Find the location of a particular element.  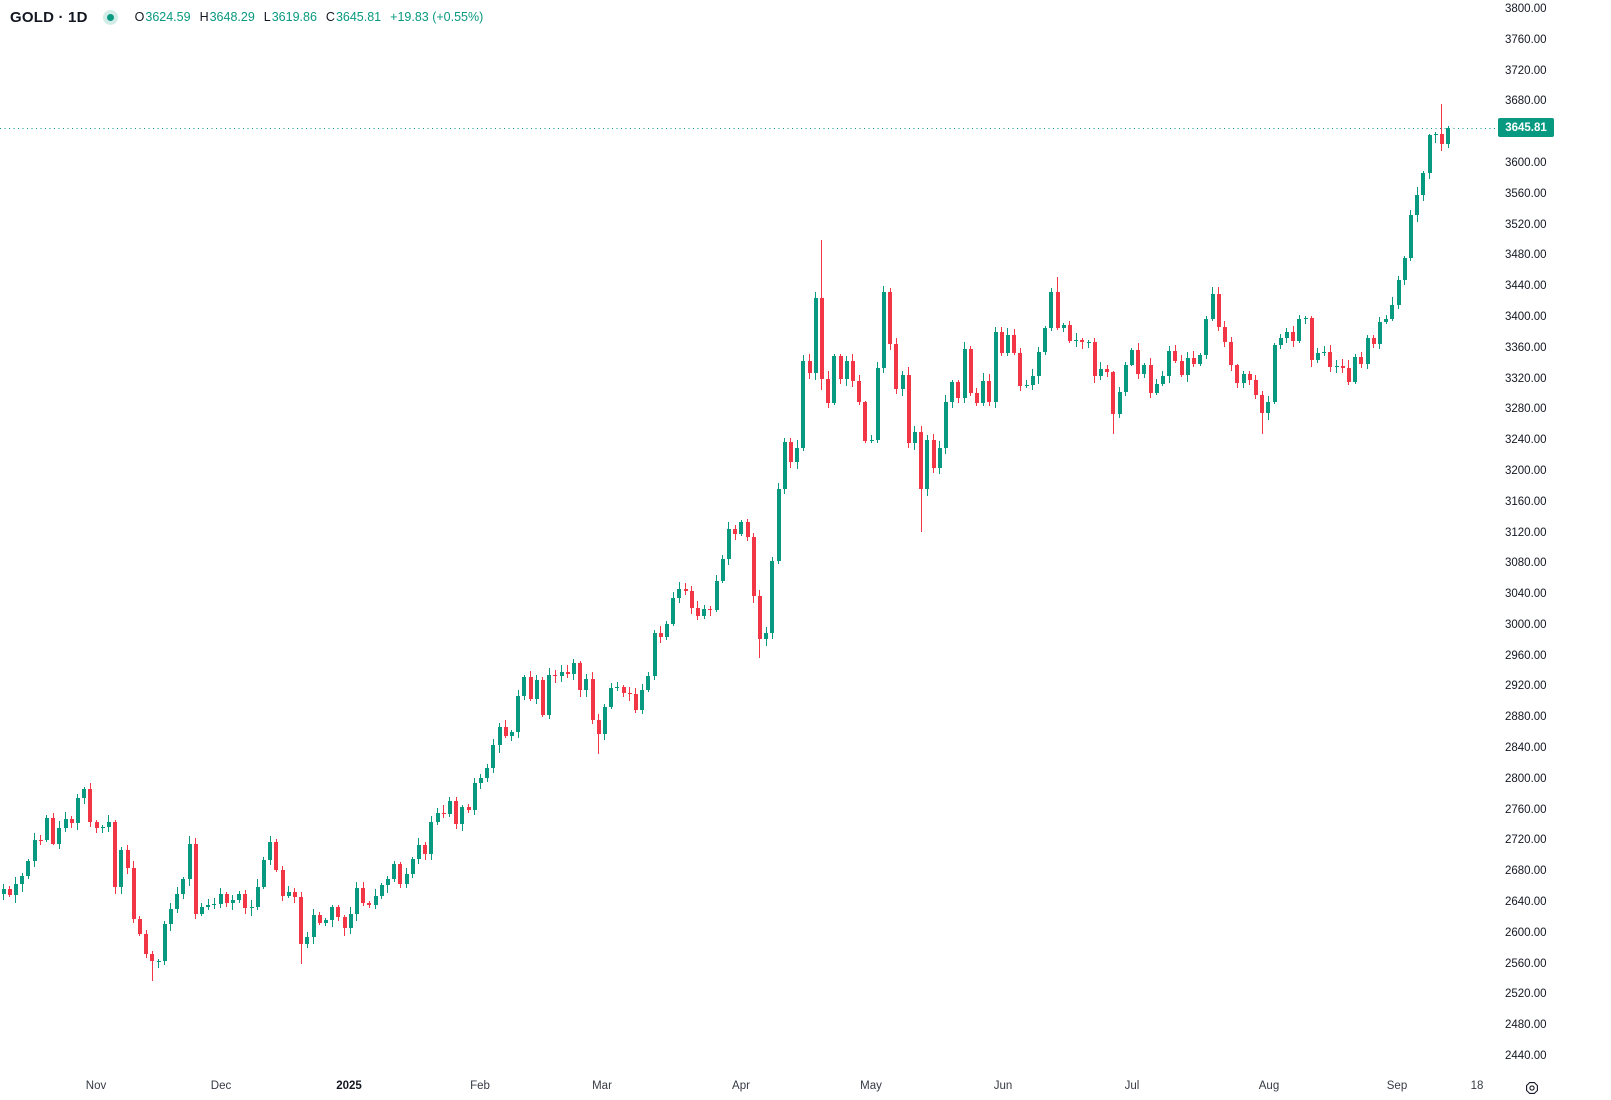

price-tick-label: 3680.00 is located at coordinates (1526, 101).